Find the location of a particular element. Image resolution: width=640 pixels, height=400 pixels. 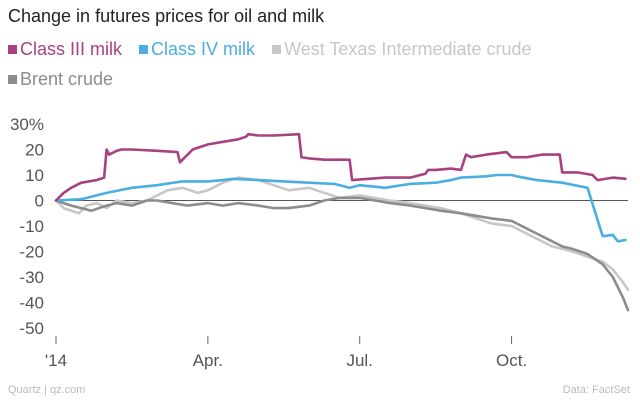

legend-label-class-iv-milk: Class IV milk is located at coordinates (203, 49).